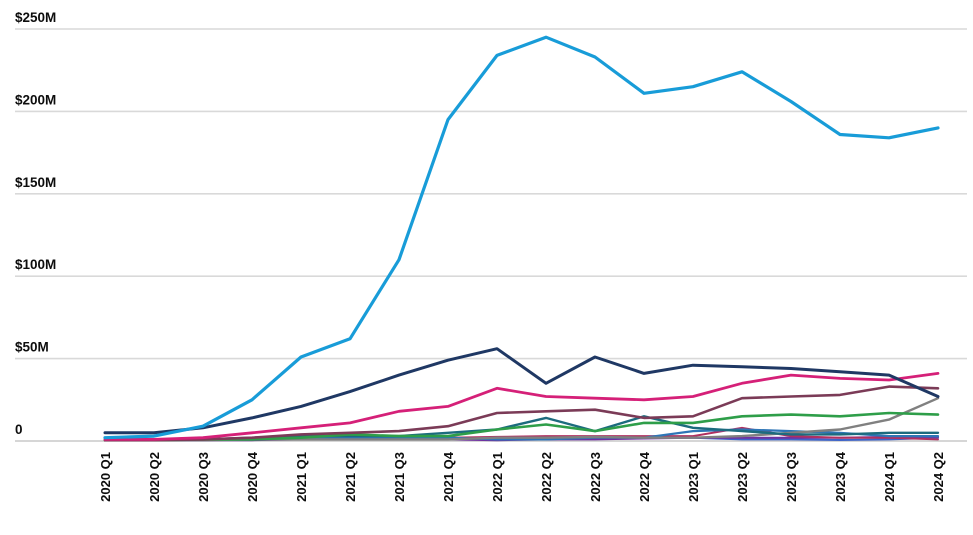  What do you see at coordinates (301, 477) in the screenshot?
I see `x-axis-tick-label: 2021 Q1` at bounding box center [301, 477].